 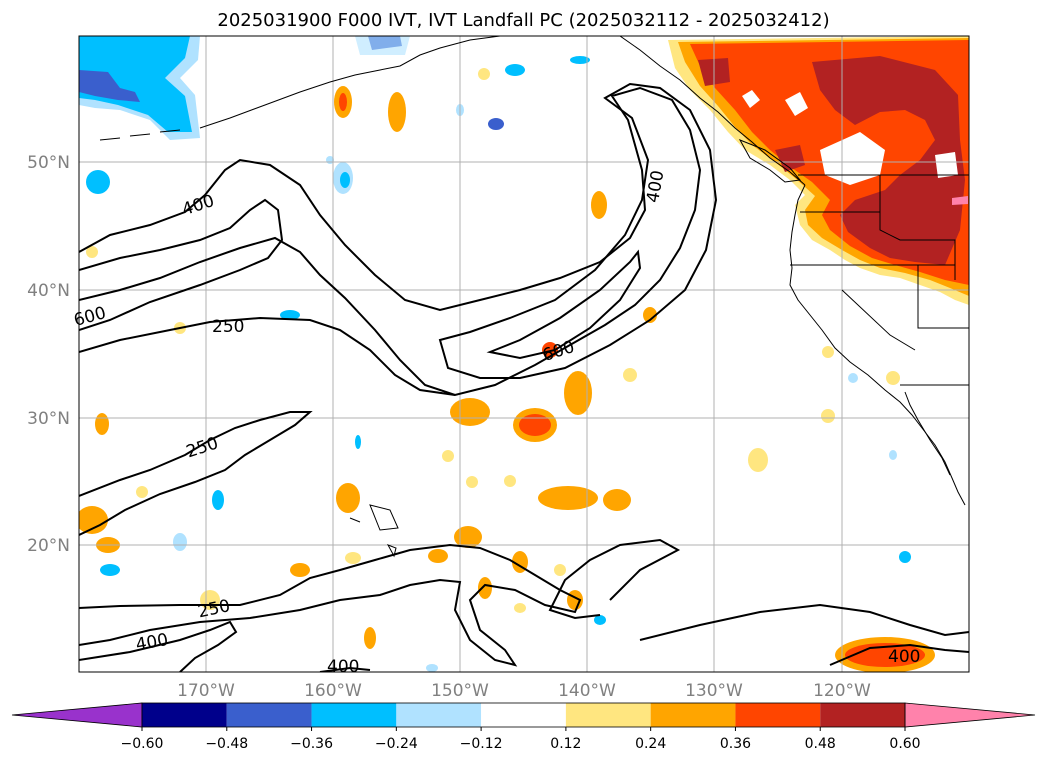 What do you see at coordinates (460, 691) in the screenshot?
I see `lon-label: 150°W` at bounding box center [460, 691].